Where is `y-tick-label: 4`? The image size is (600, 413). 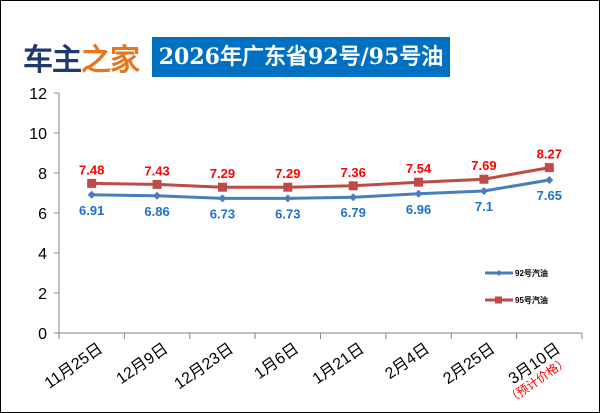 y-tick-label: 4 is located at coordinates (42, 254).